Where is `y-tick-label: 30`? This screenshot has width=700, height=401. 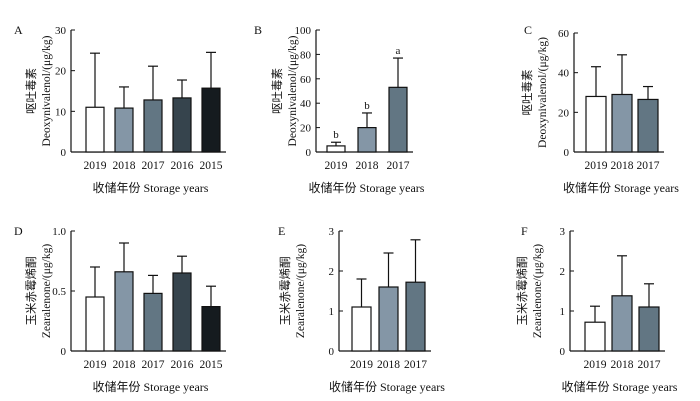
y-tick-label: 30 is located at coordinates (61, 31).